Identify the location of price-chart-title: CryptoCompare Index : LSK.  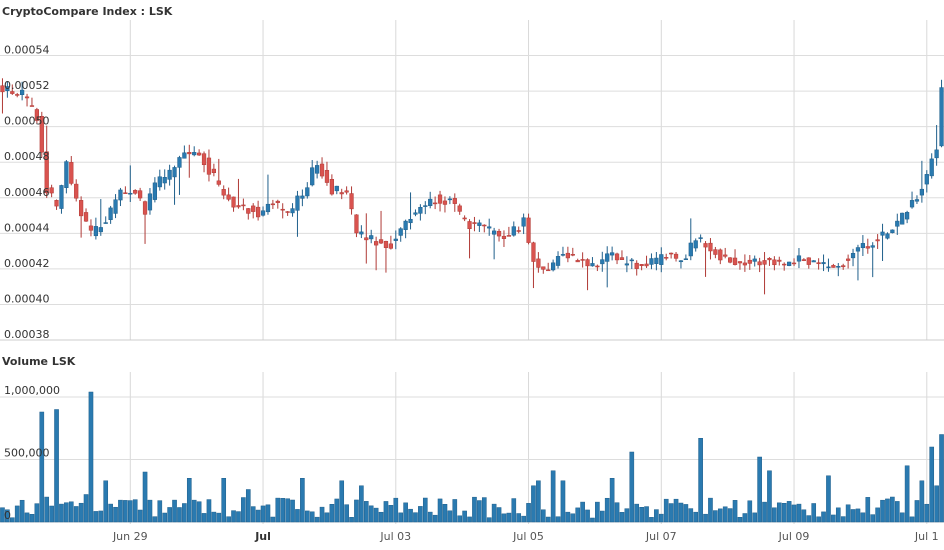
(87, 11).